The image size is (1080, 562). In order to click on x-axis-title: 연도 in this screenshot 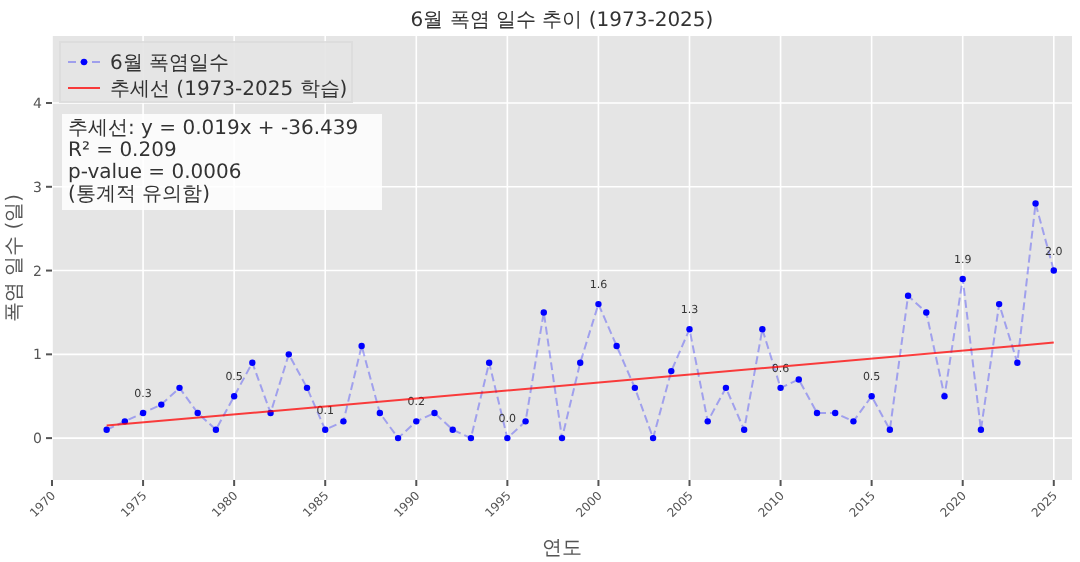, I will do `click(562, 549)`.